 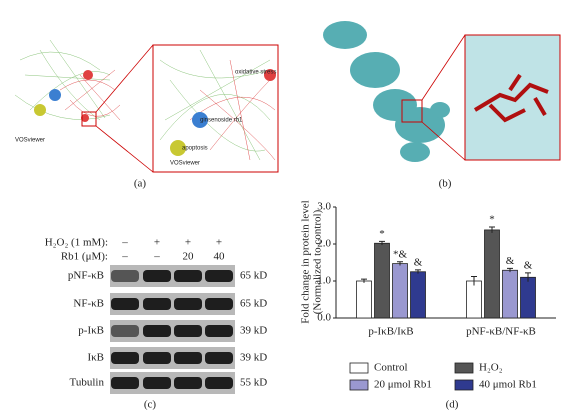 What do you see at coordinates (390, 332) in the screenshot?
I see `x-tick-label: p-IκB/IκB` at bounding box center [390, 332].